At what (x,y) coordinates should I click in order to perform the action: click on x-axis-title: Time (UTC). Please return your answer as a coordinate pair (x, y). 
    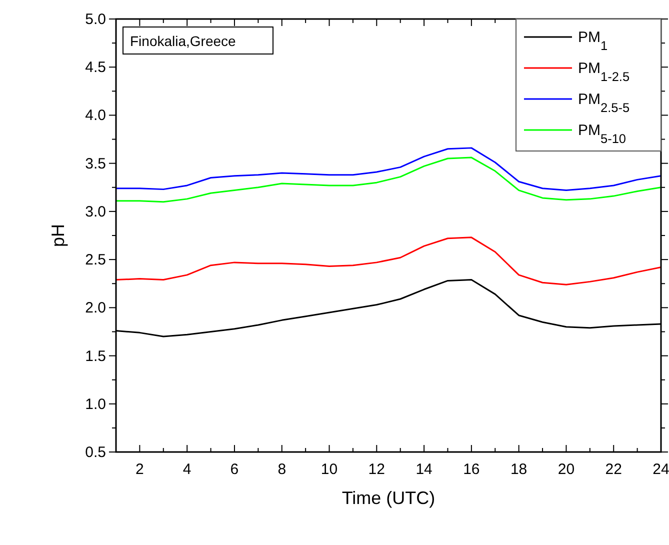
    Looking at the image, I should click on (389, 498).